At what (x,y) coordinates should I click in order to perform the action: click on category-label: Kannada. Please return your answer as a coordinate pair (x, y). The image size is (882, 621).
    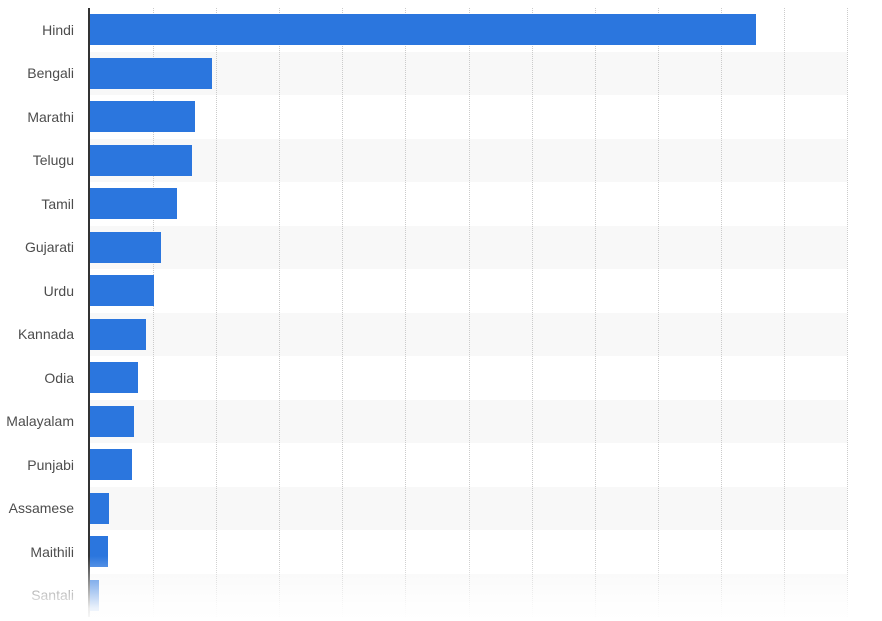
    Looking at the image, I should click on (45, 334).